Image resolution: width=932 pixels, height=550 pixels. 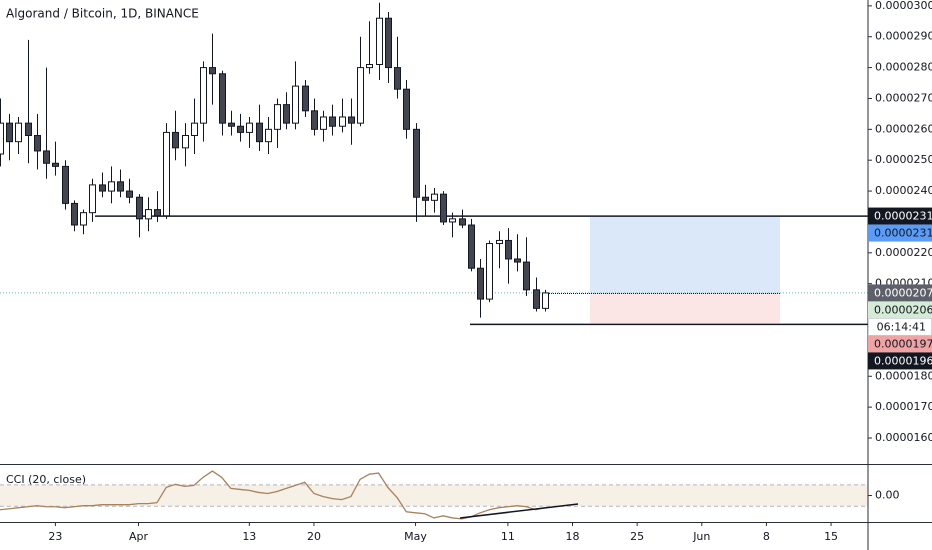 What do you see at coordinates (903, 233) in the screenshot?
I see `price-label: 0.00002316` at bounding box center [903, 233].